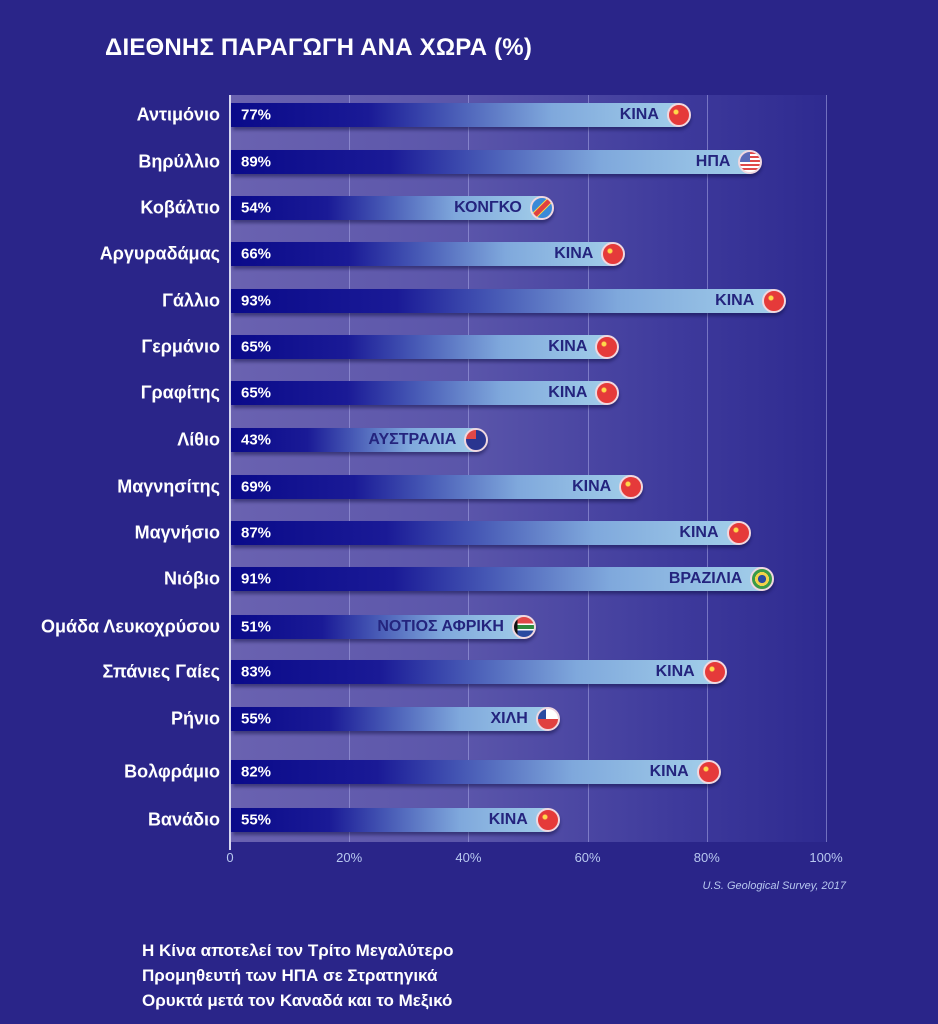  What do you see at coordinates (183, 819) in the screenshot?
I see `category-label: Βανάδιο` at bounding box center [183, 819].